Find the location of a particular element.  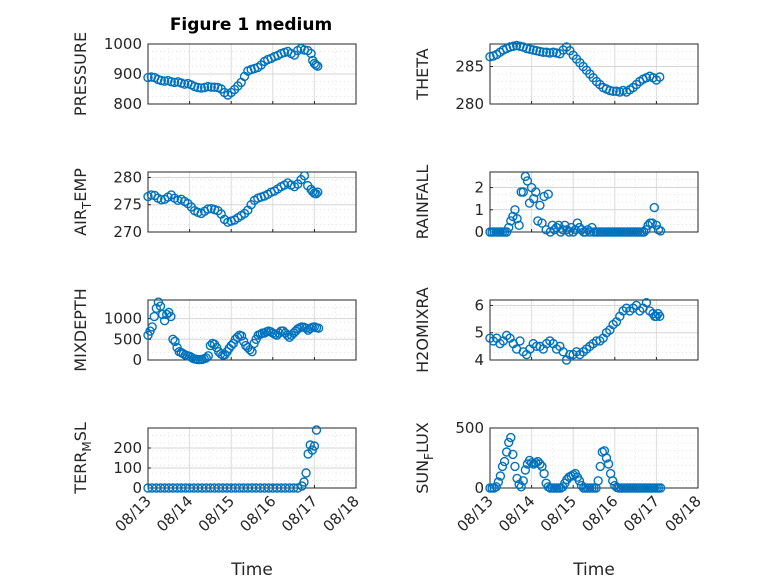

subplot-1: 800 900 1000 PRESSURE is located at coordinates (214, 74).